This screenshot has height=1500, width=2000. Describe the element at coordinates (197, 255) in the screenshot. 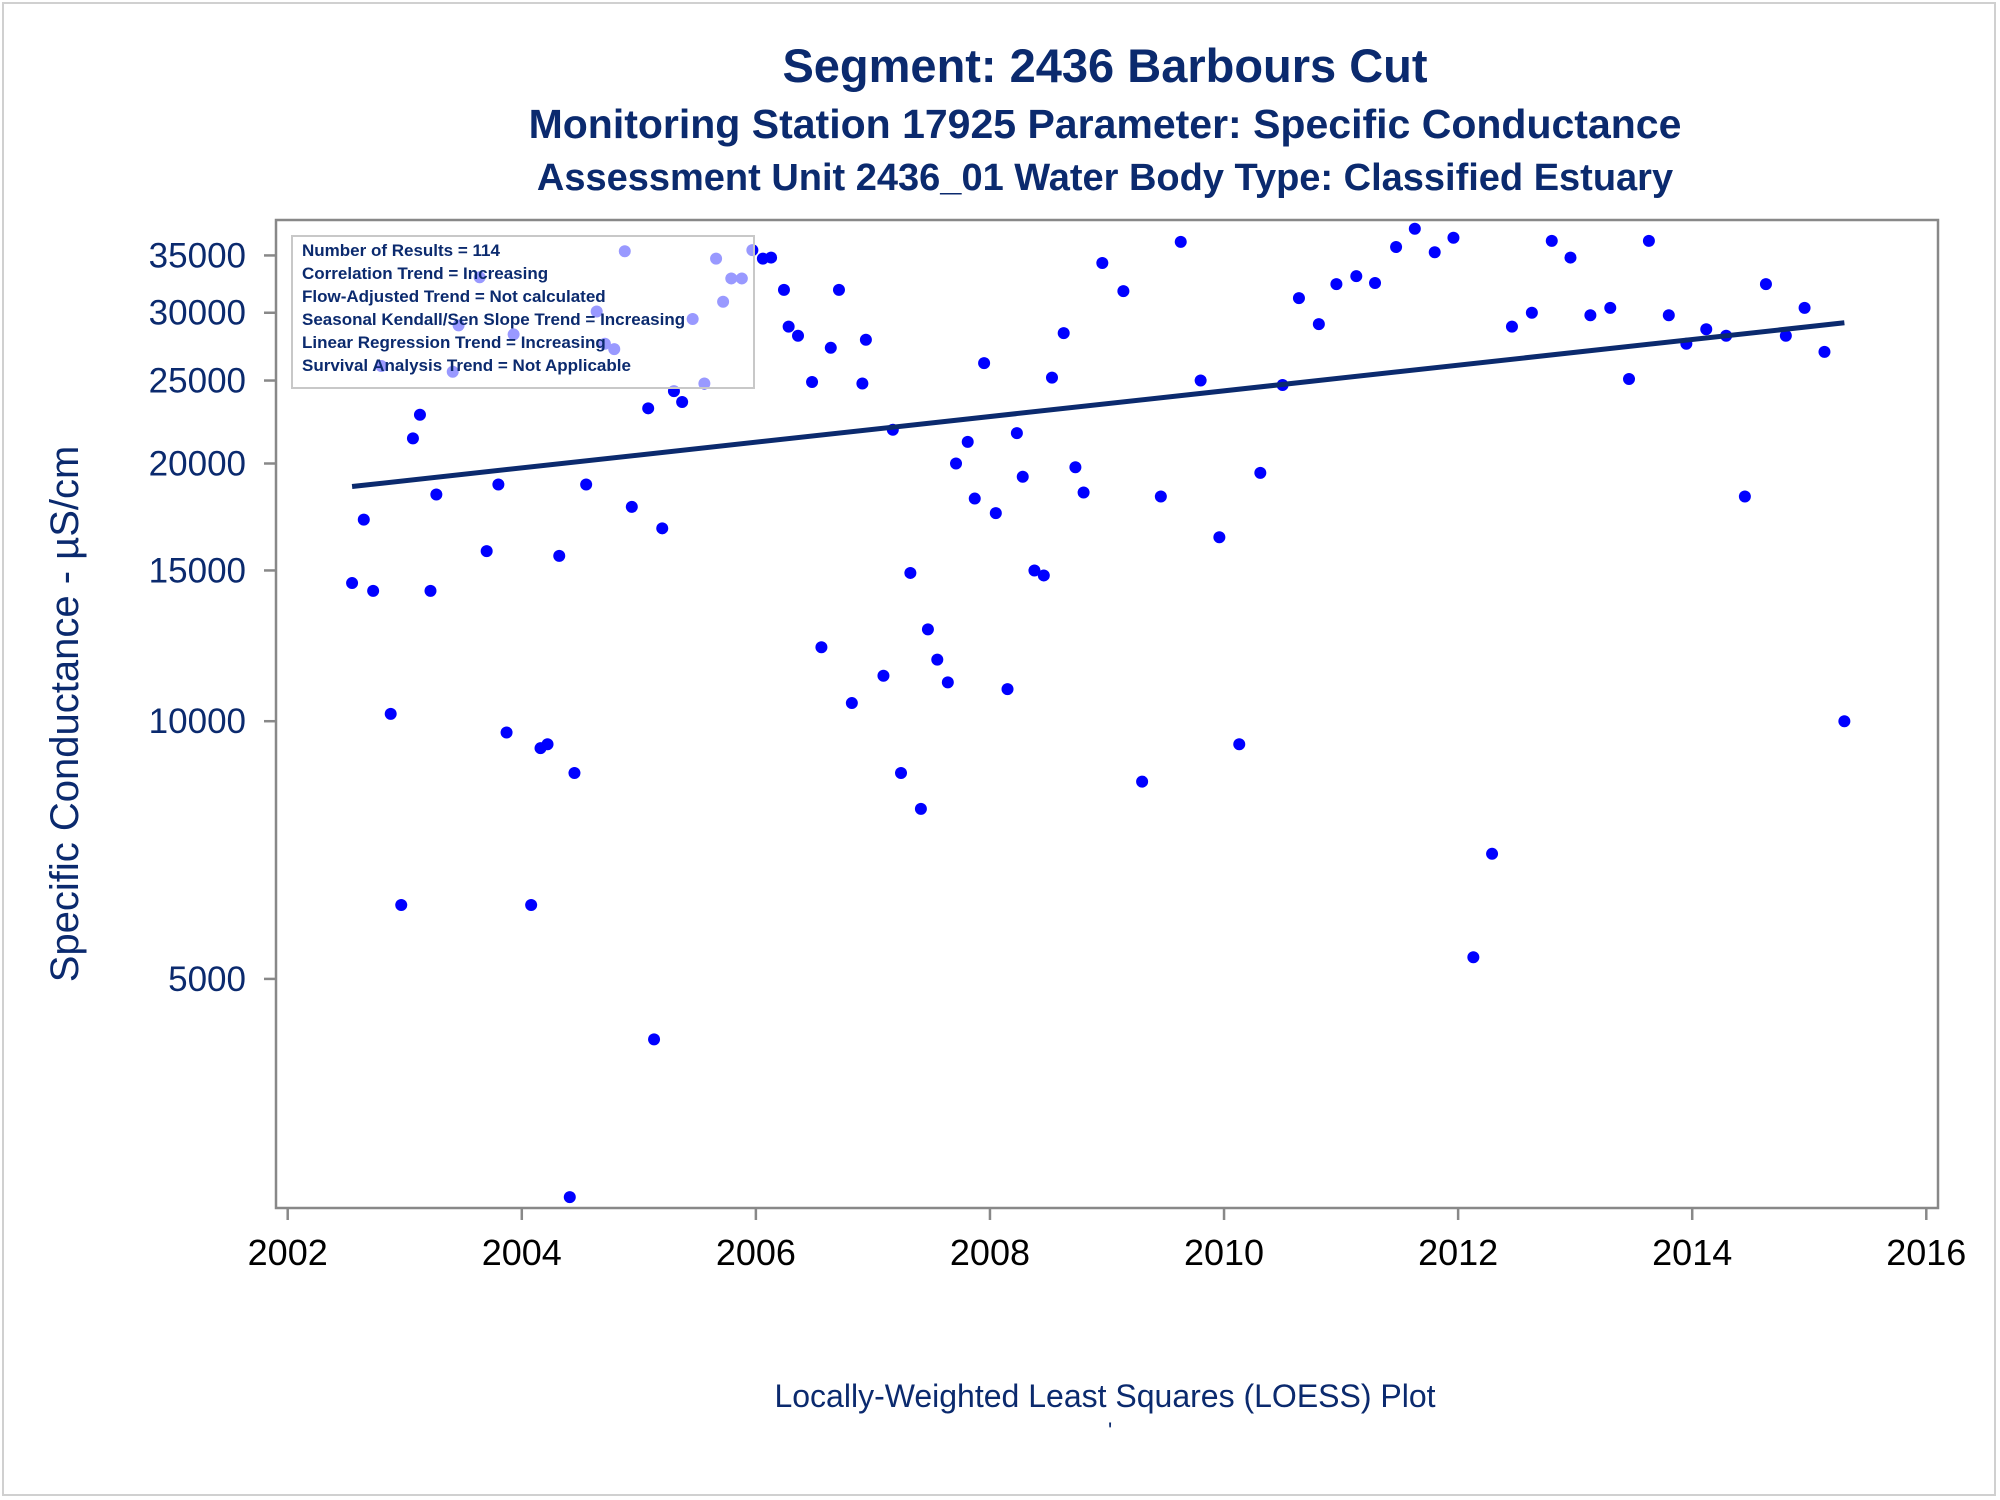

I see `y-tick-label: 35000` at that location.